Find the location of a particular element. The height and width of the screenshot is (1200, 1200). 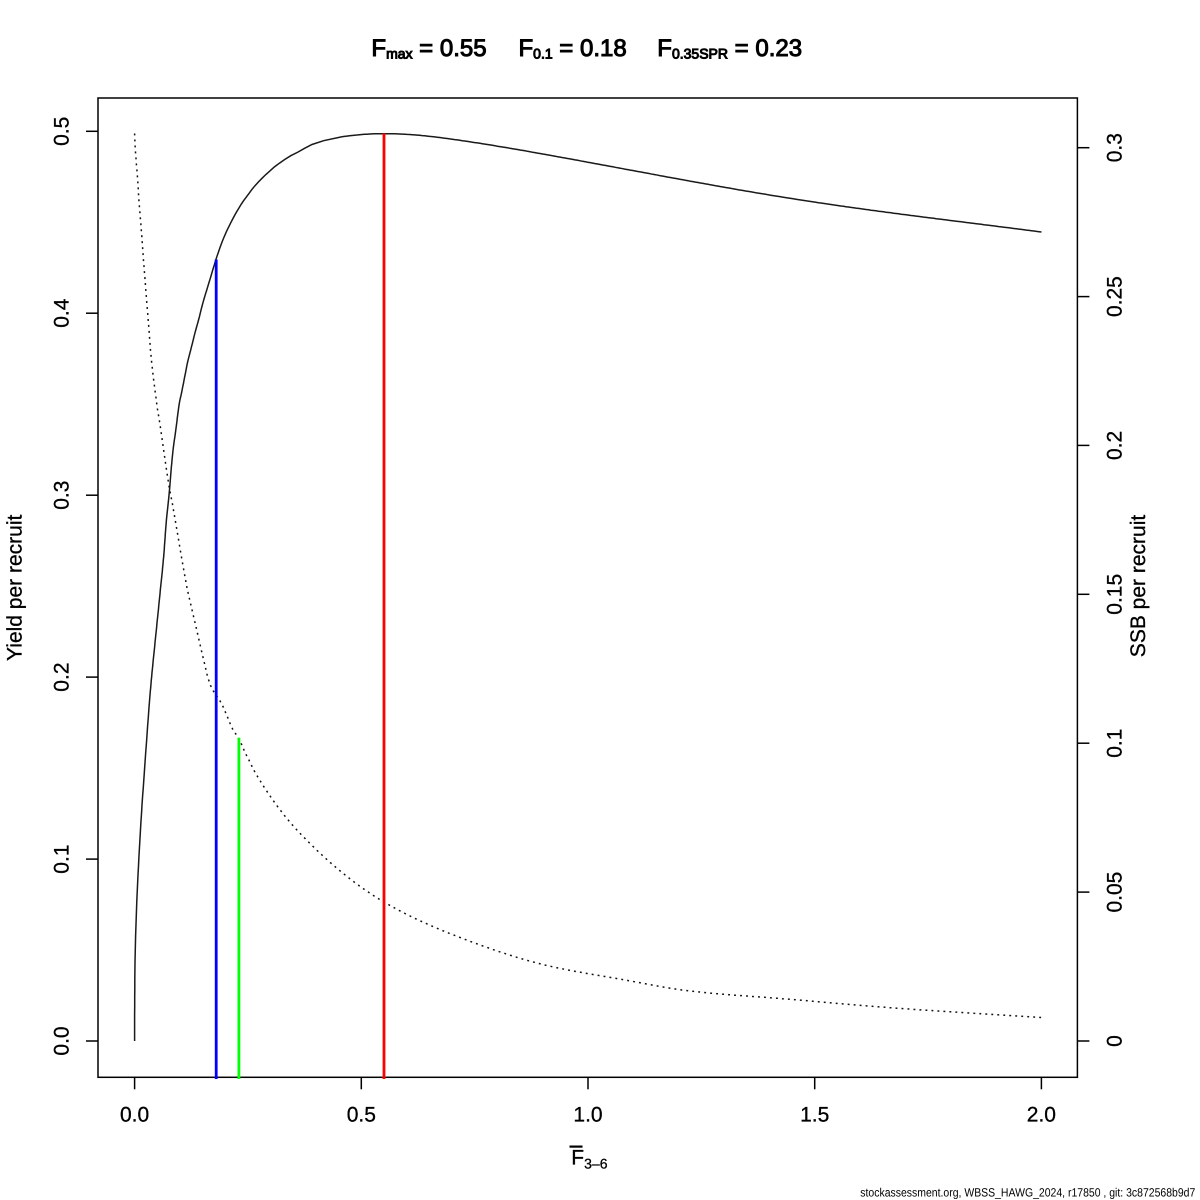

svg-text: SSB per recruit is located at coordinates (1138, 586).